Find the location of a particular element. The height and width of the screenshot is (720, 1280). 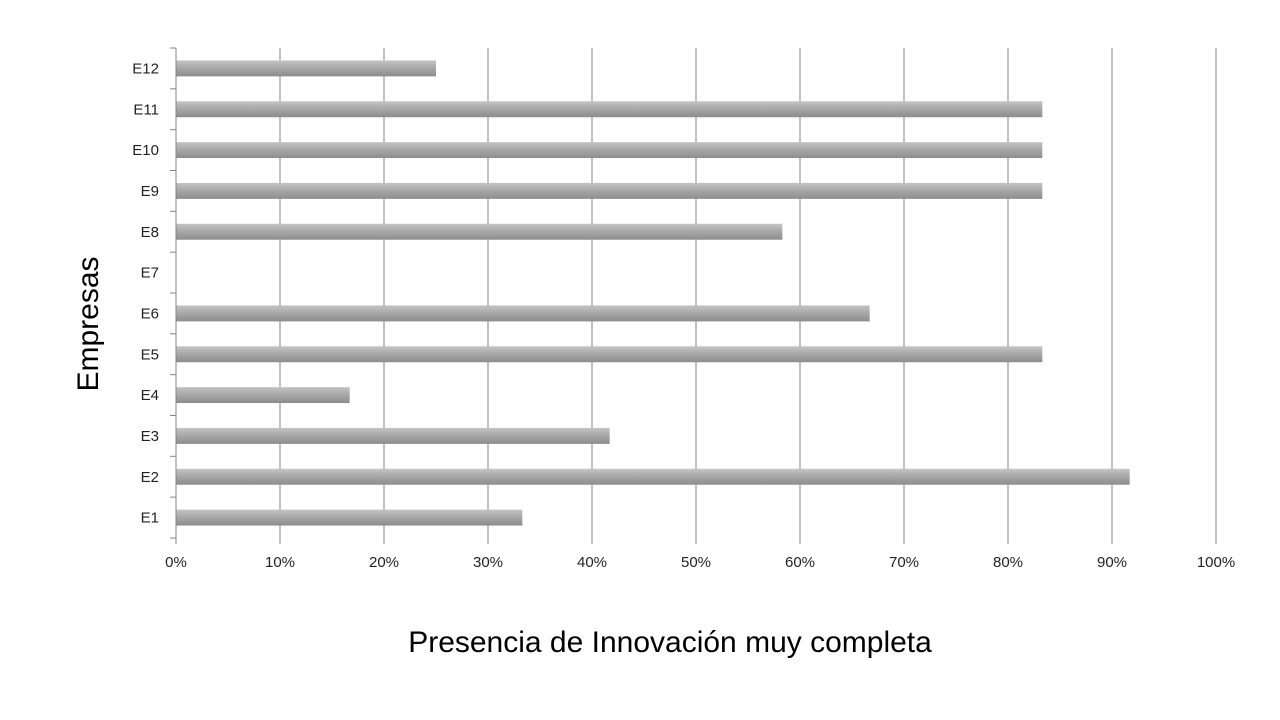

bar-e9 is located at coordinates (609, 190).